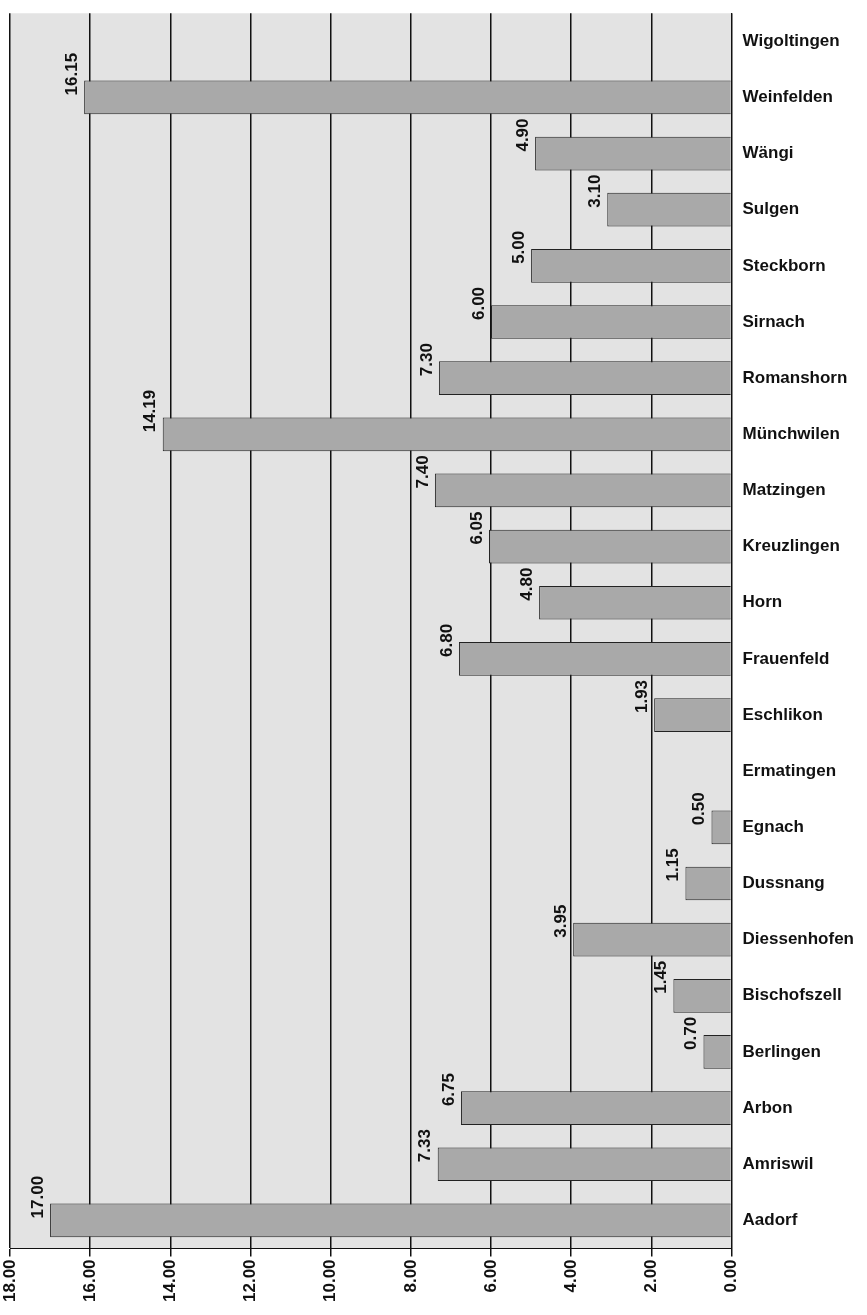 This screenshot has width=867, height=1315. What do you see at coordinates (673, 865) in the screenshot?
I see `data-label: 1.15` at bounding box center [673, 865].